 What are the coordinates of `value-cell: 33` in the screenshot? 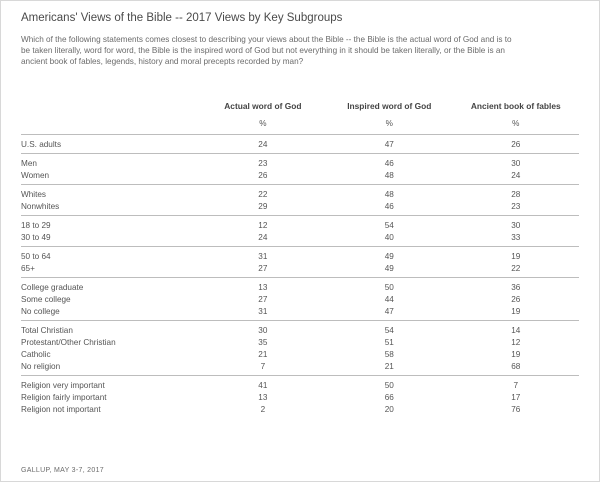 It's located at (516, 237).